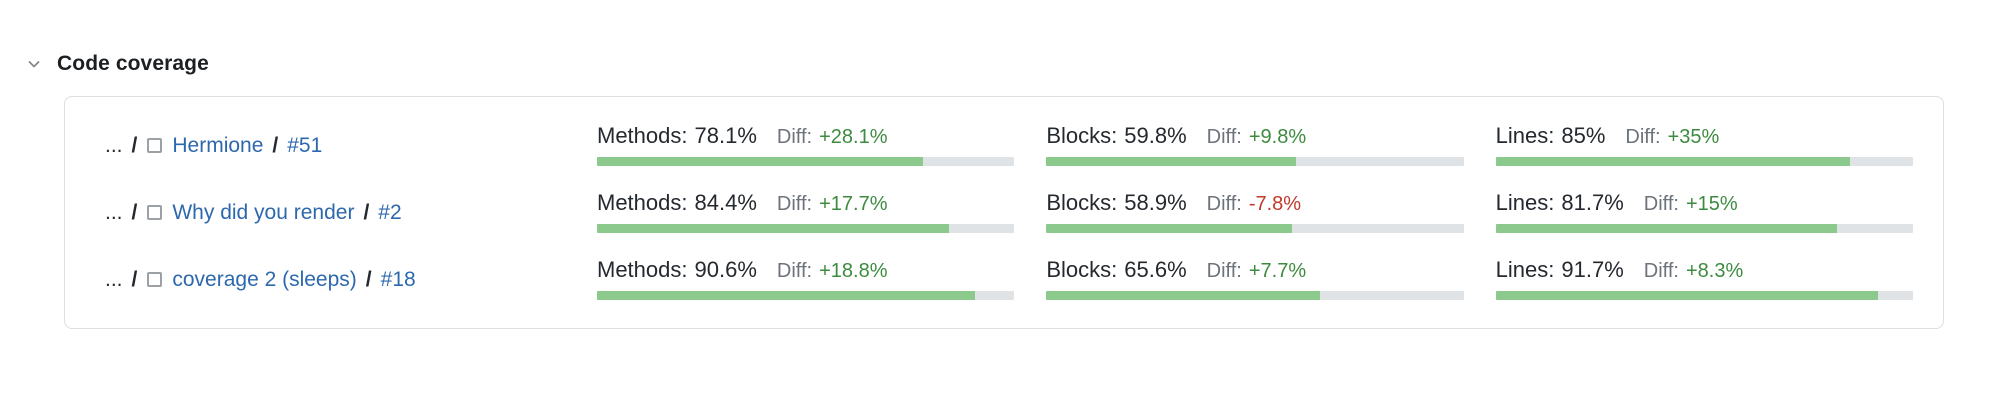  What do you see at coordinates (305, 145) in the screenshot?
I see `build-number-link: #51` at bounding box center [305, 145].